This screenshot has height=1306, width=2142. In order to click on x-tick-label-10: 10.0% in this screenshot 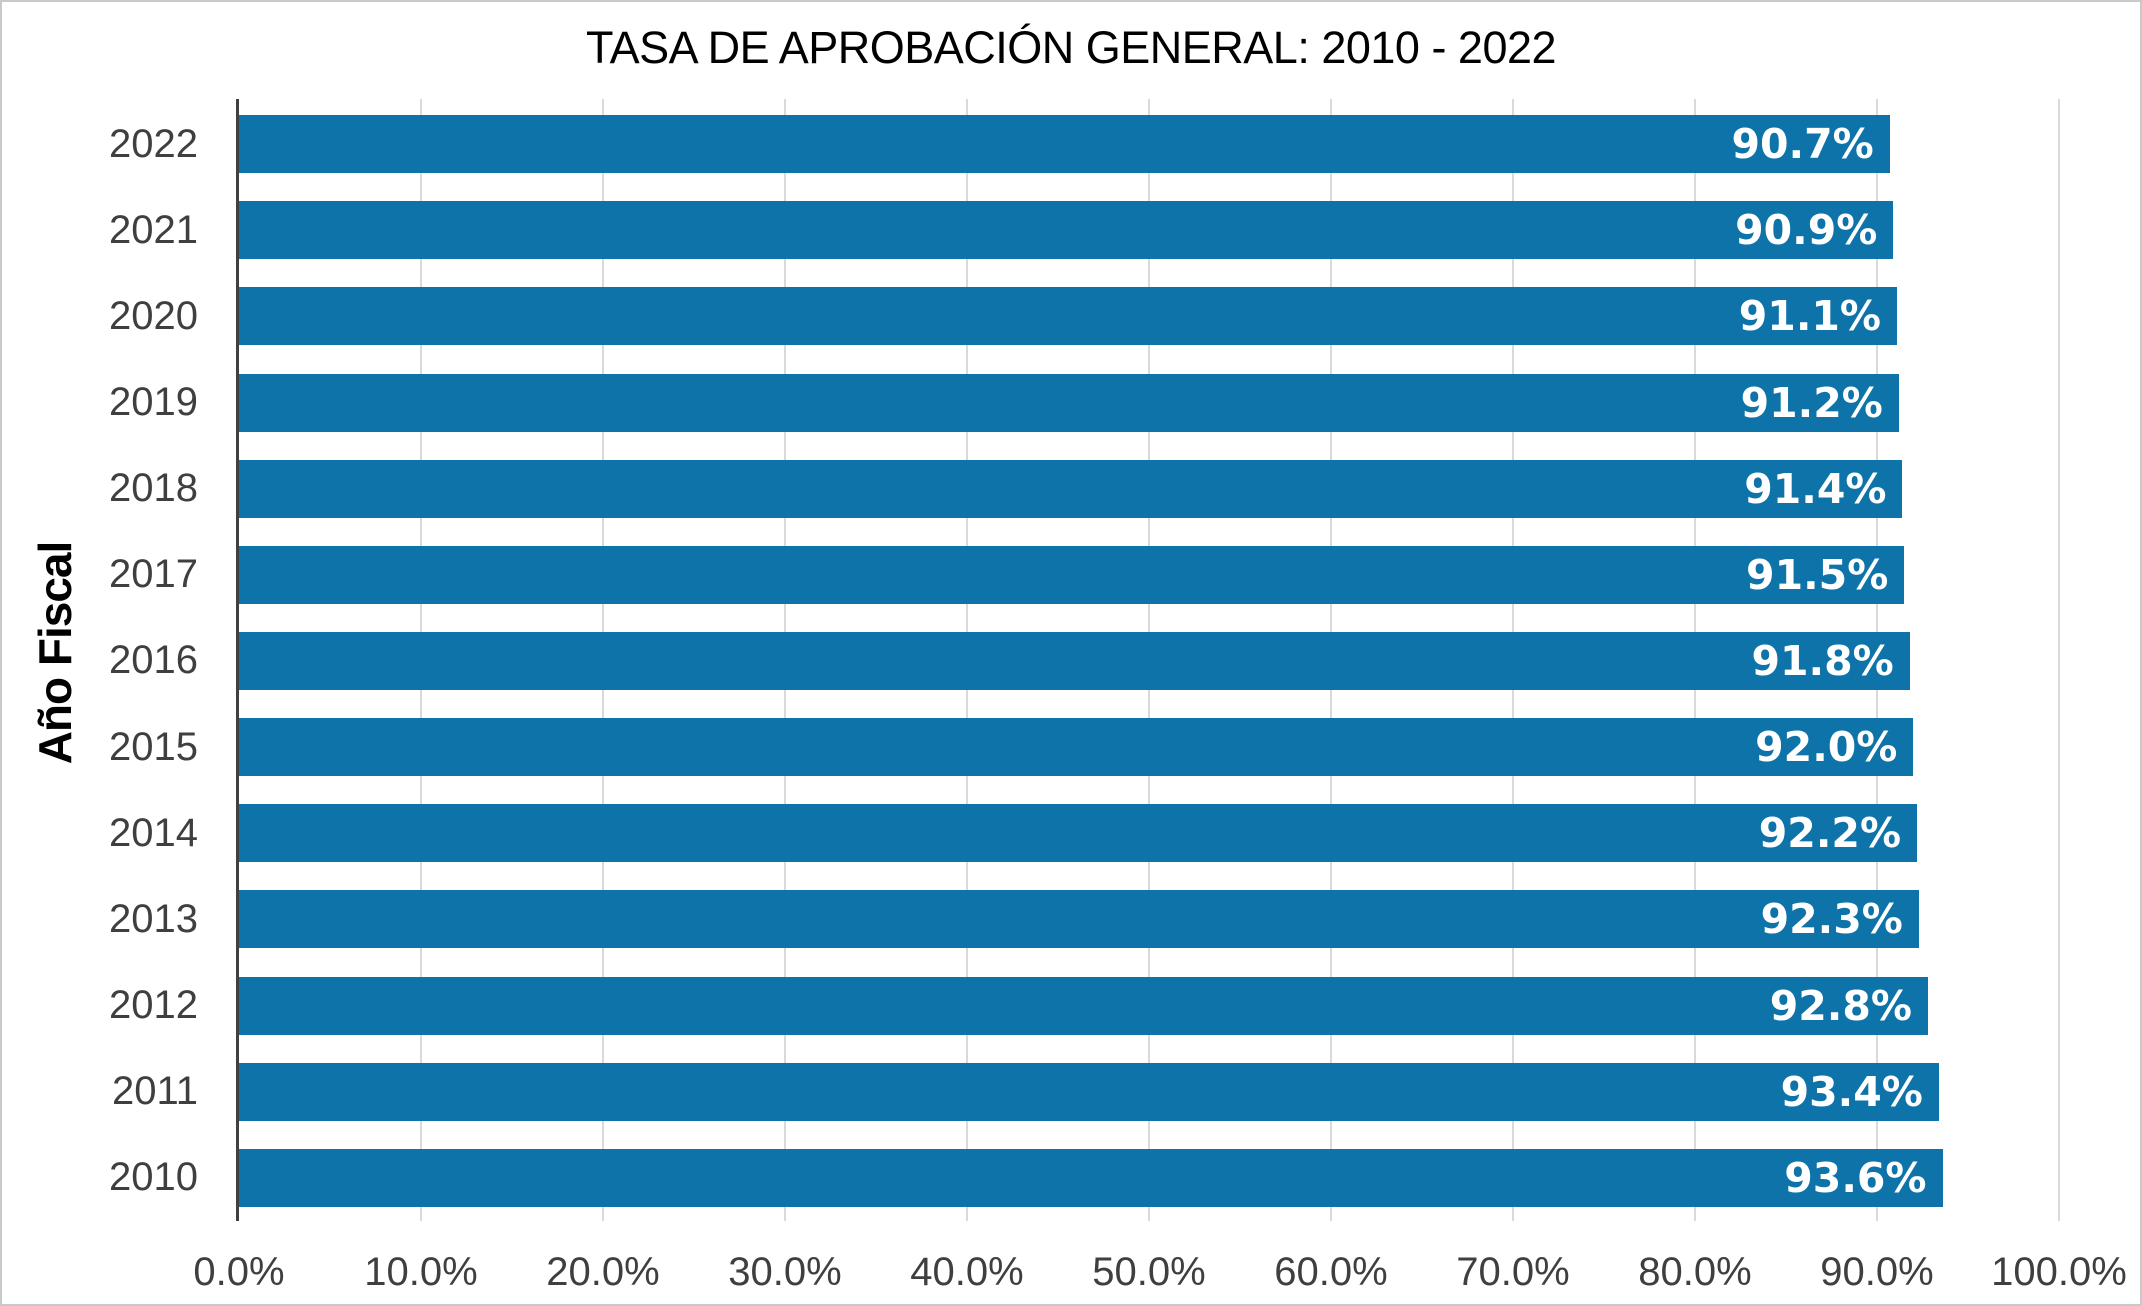, I will do `click(421, 1272)`.